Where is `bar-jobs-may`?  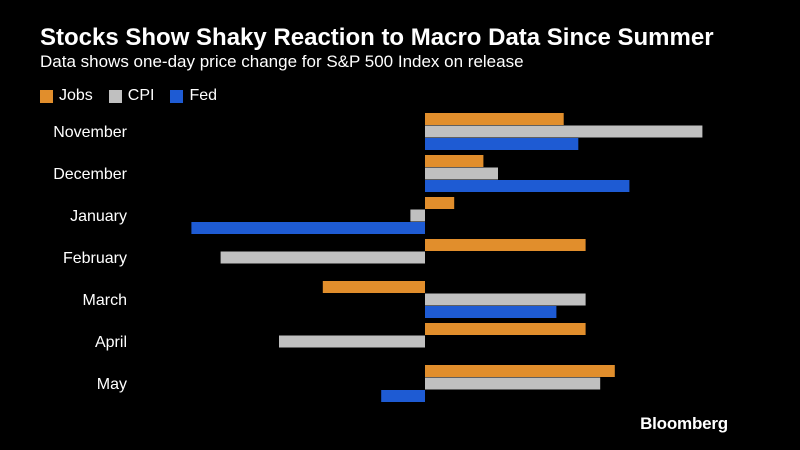
bar-jobs-may is located at coordinates (520, 371).